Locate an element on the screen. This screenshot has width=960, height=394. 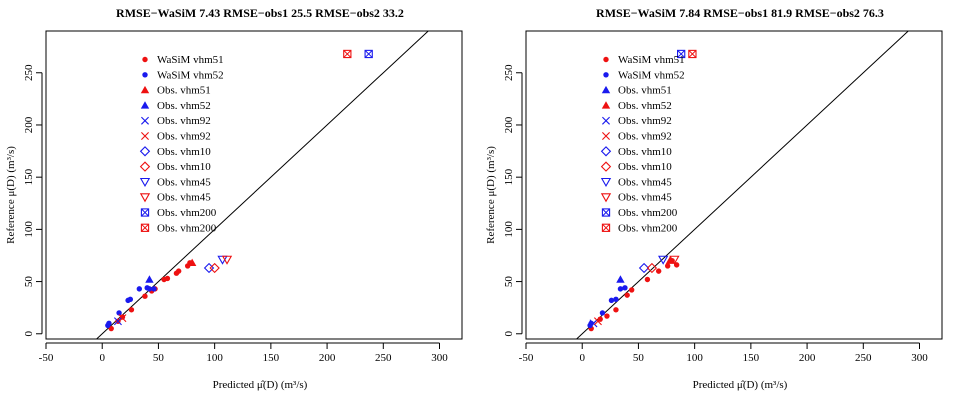
x-tick-label: -50 is located at coordinates (46, 358).